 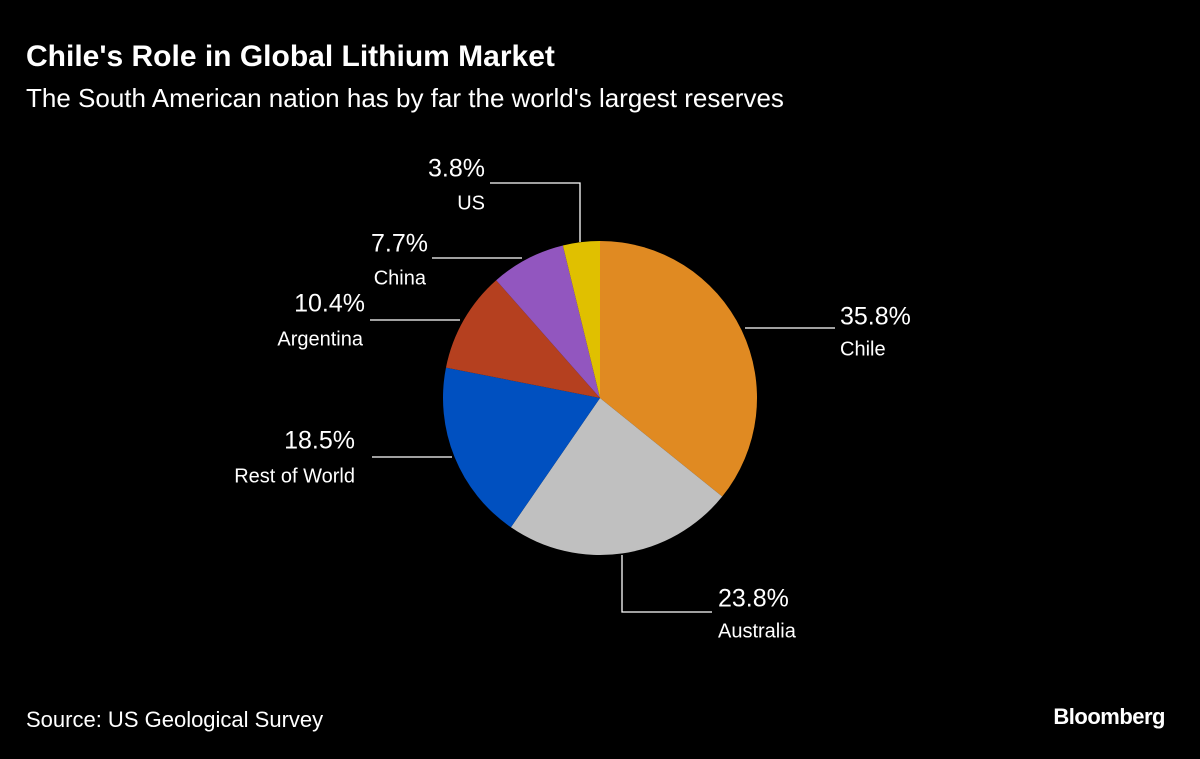 What do you see at coordinates (174, 719) in the screenshot?
I see `source: Source: US Geological Survey` at bounding box center [174, 719].